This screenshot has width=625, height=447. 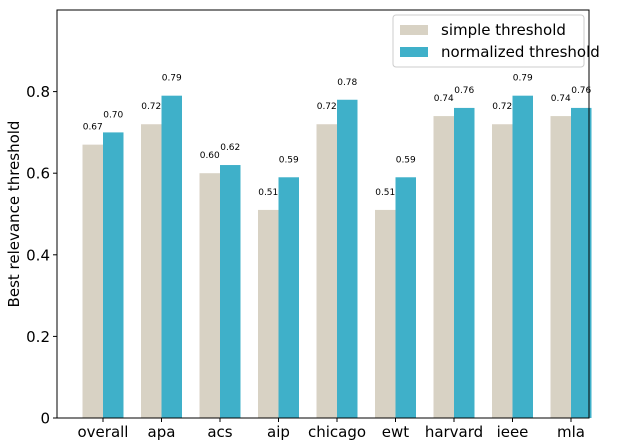 I want to click on bar-acs-simple-threshold, so click(x=209, y=295).